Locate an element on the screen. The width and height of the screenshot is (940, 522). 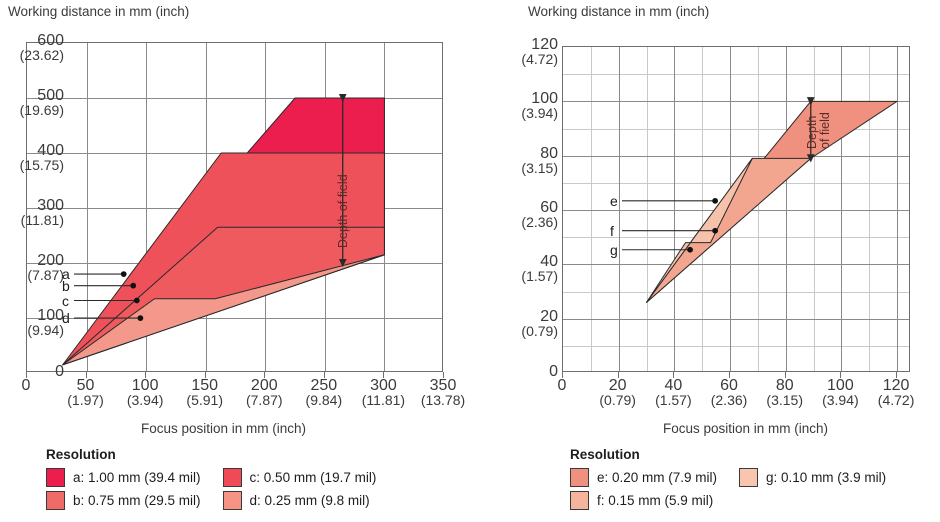
x-axis-tick: 60 (2.36) is located at coordinates (729, 392).